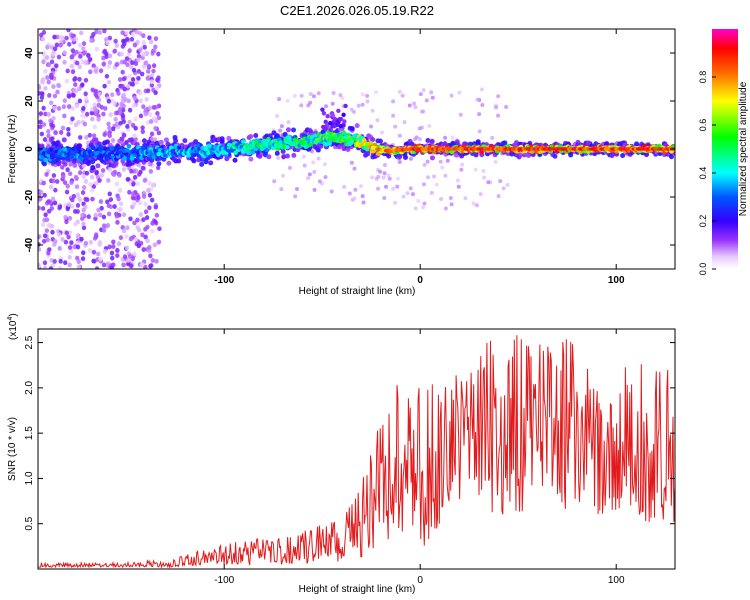 This screenshot has height=600, width=750. Describe the element at coordinates (357, 291) in the screenshot. I see `spectrogram-x-label: Height of straight line (km)` at that location.